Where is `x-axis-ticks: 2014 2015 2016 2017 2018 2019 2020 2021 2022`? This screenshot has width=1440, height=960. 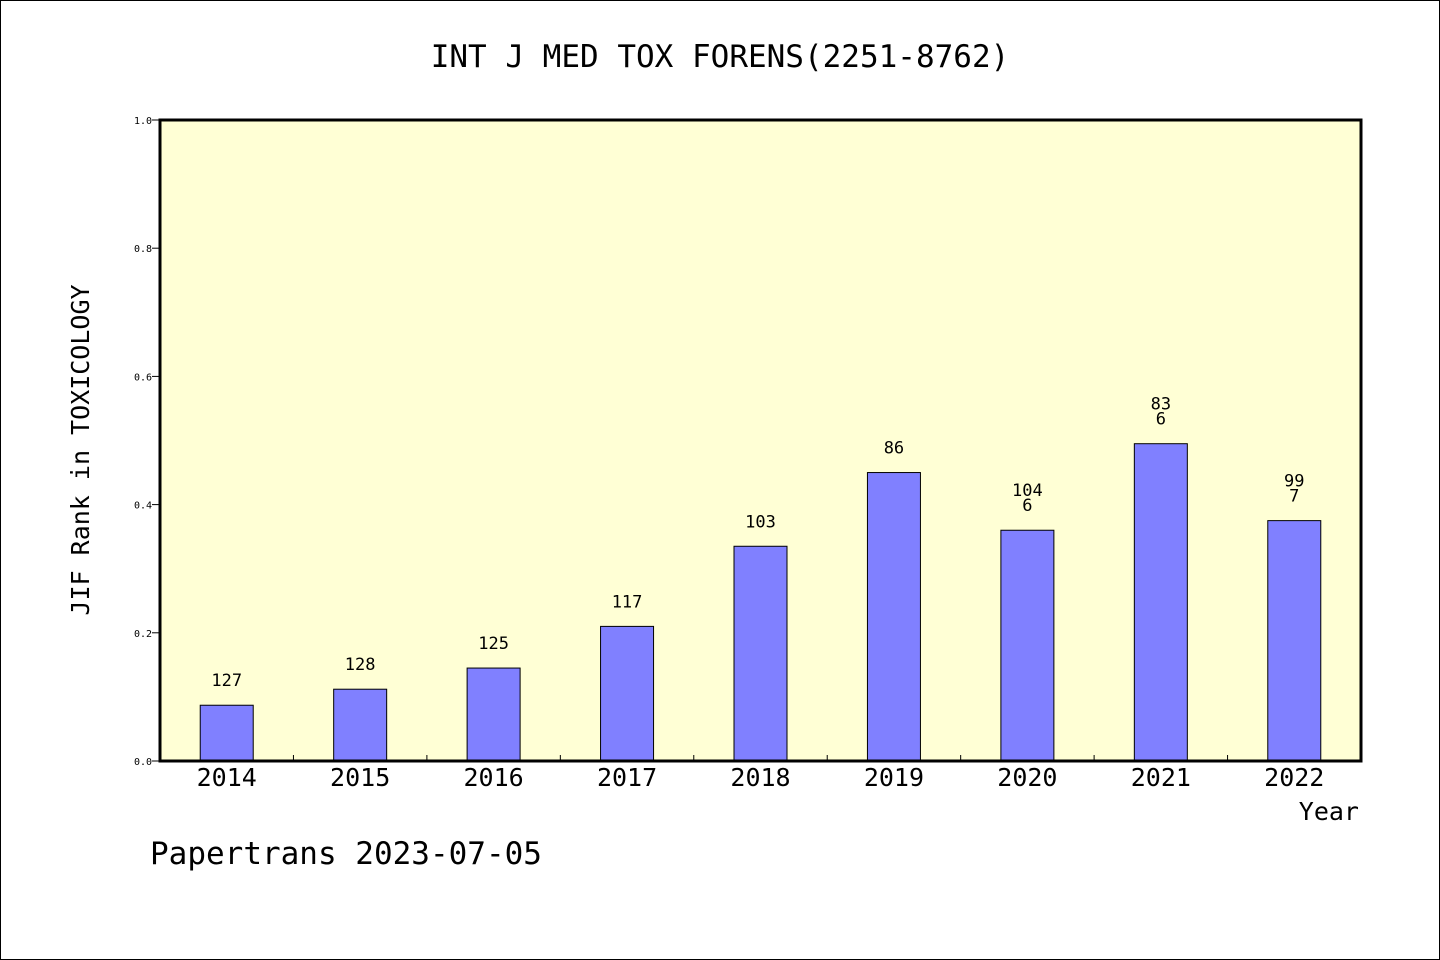 x-axis-ticks: 2014 2015 2016 2017 2018 2019 2020 2021 2022 is located at coordinates (760, 773).